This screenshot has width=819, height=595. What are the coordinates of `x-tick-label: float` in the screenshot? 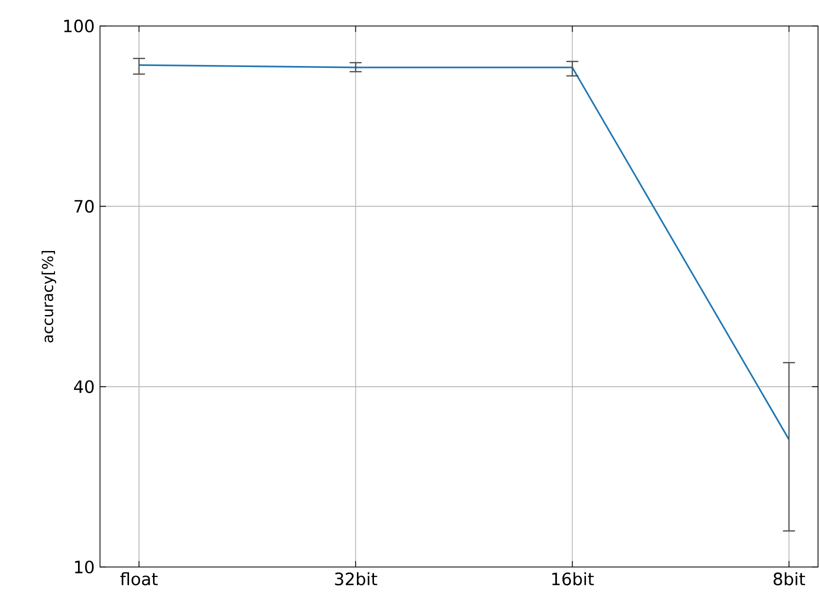 It's located at (139, 579).